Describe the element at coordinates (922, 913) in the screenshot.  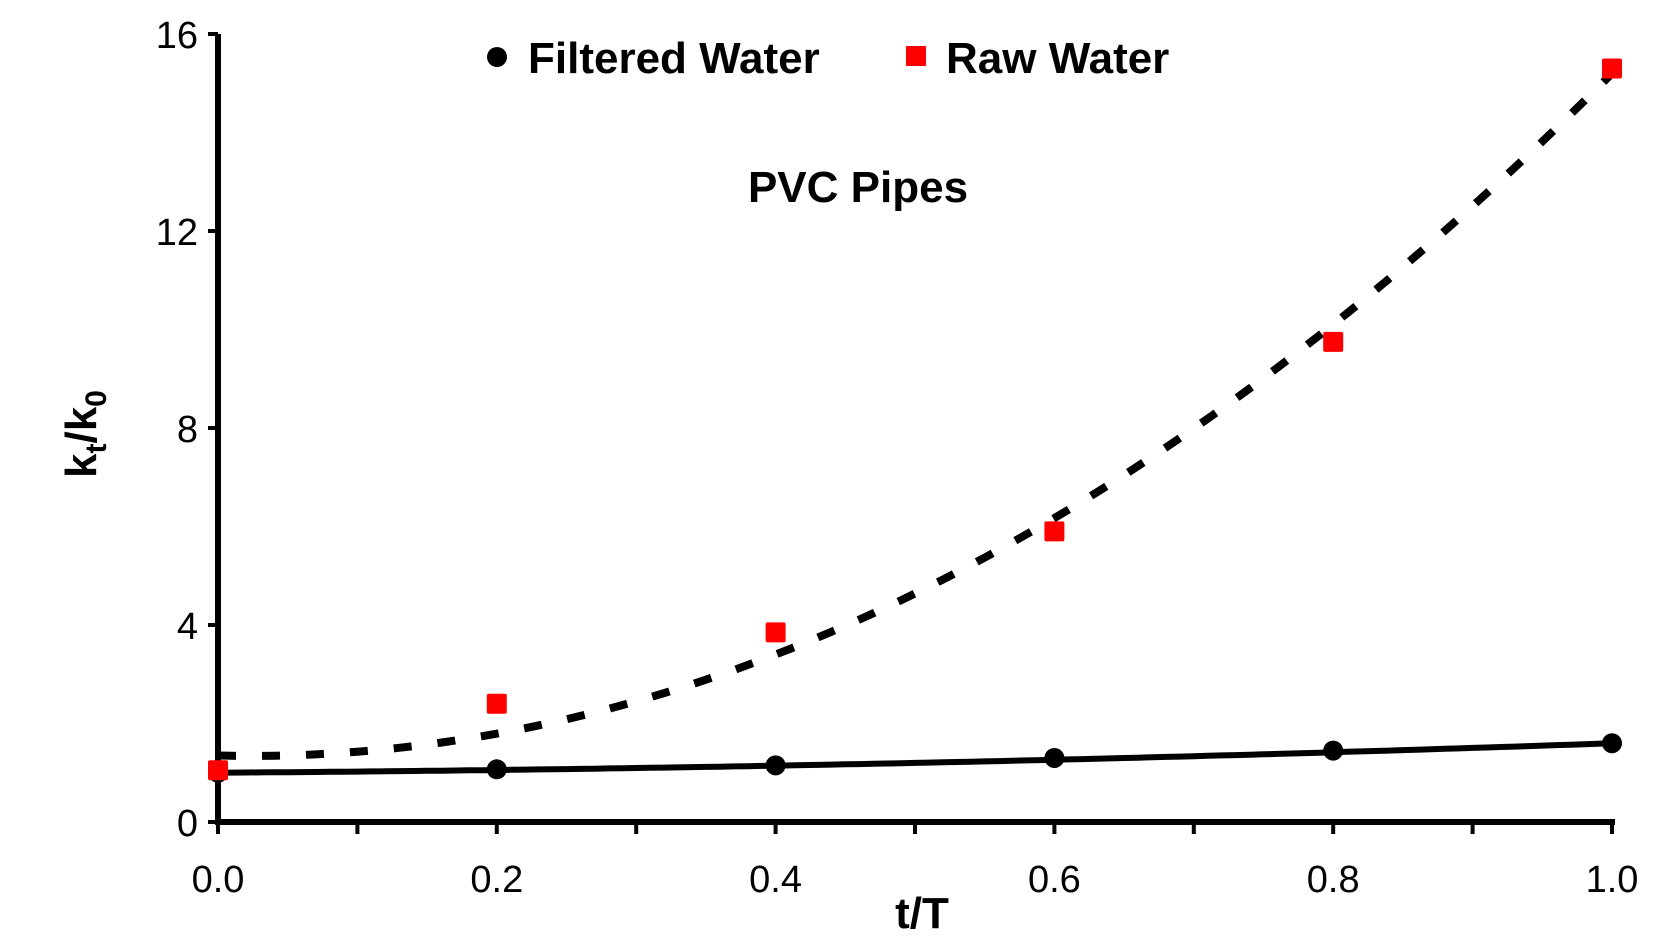
I see `x-axis-label: t/T` at that location.